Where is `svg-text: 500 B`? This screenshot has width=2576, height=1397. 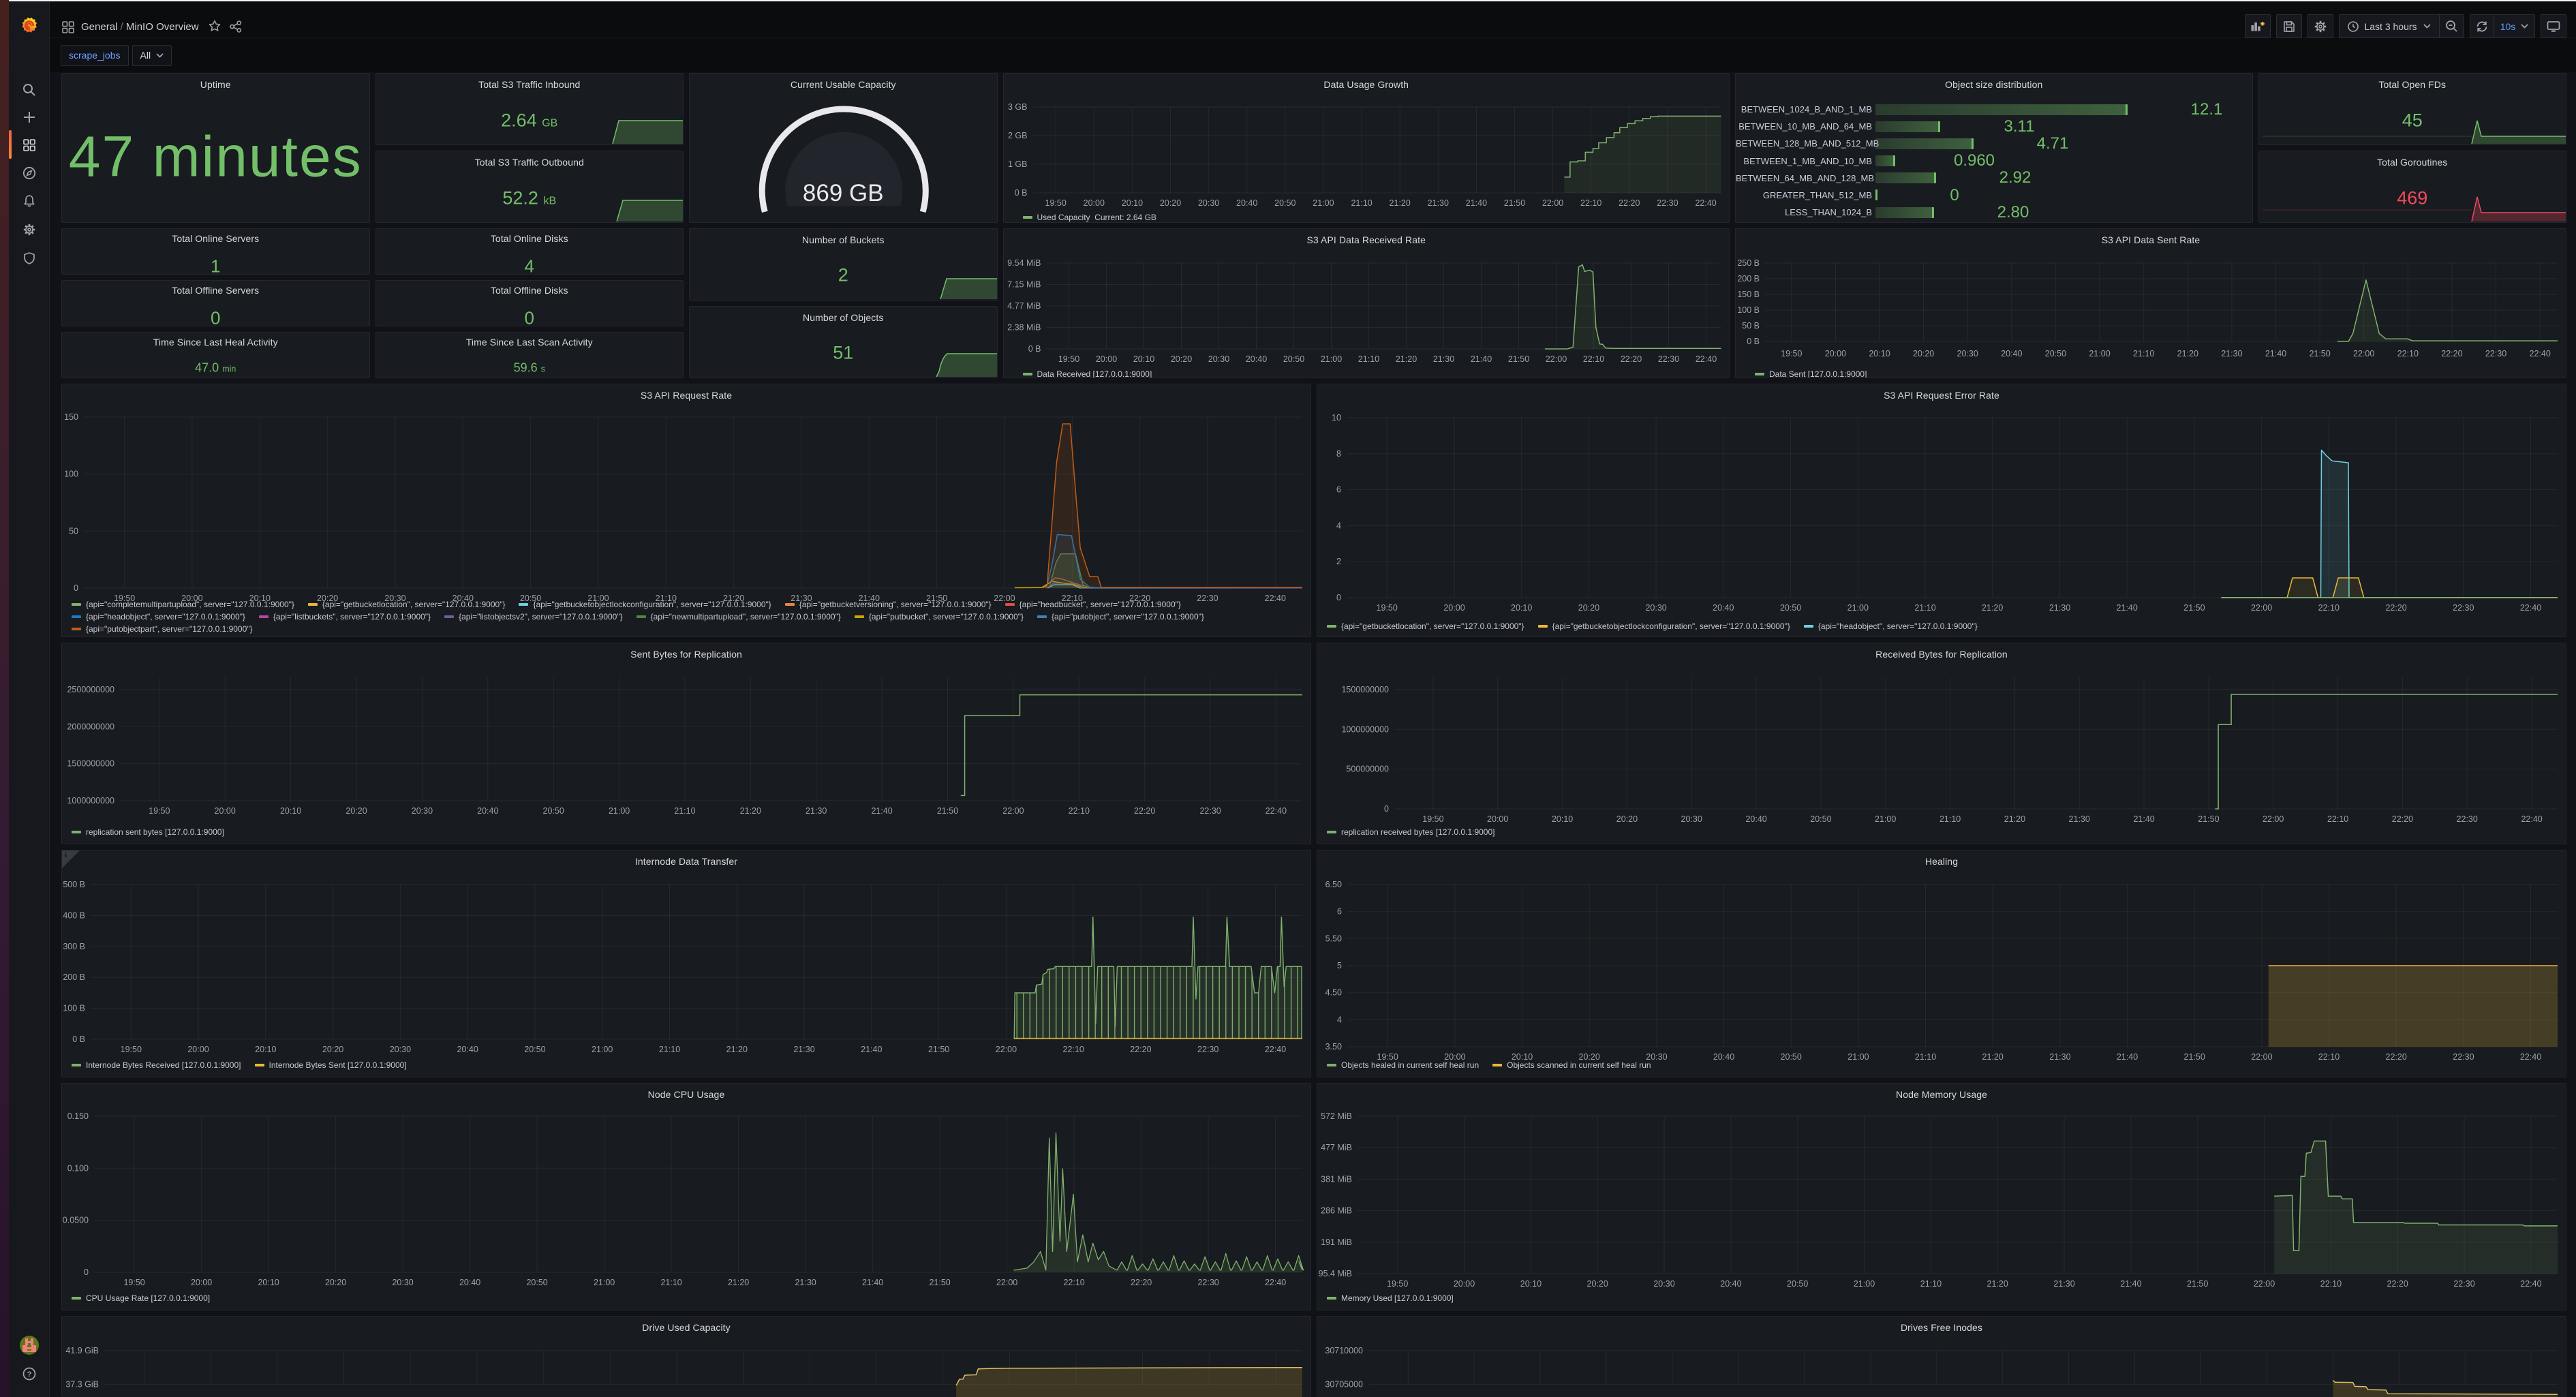 svg-text: 500 B is located at coordinates (74, 885).